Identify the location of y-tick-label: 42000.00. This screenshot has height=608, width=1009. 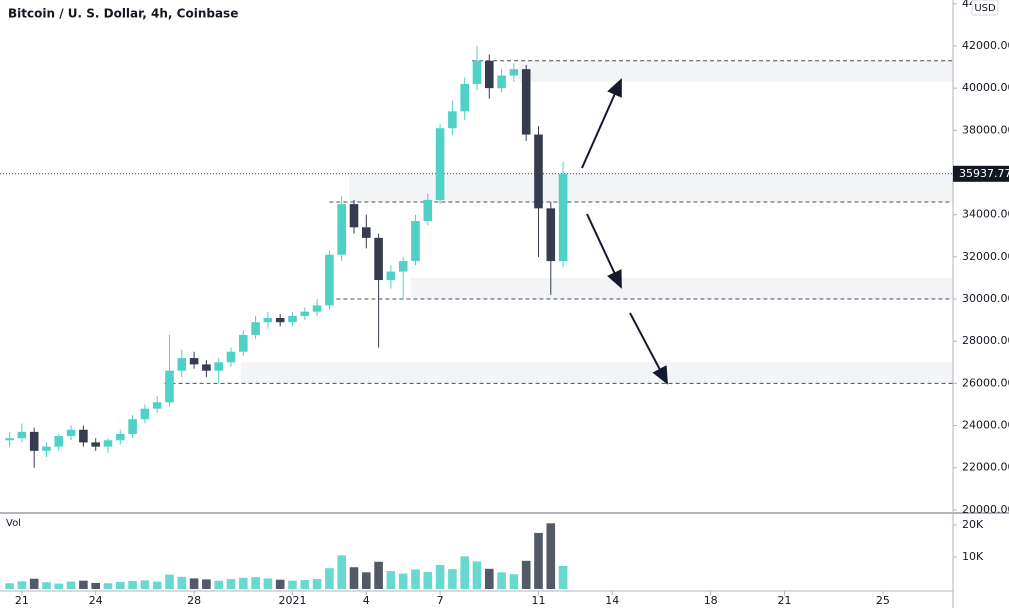
(985, 45).